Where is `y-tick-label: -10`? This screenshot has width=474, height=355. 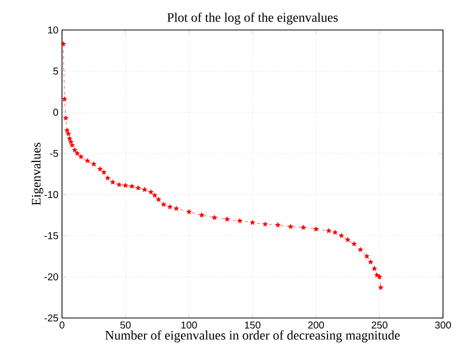 y-tick-label: -10 is located at coordinates (51, 194).